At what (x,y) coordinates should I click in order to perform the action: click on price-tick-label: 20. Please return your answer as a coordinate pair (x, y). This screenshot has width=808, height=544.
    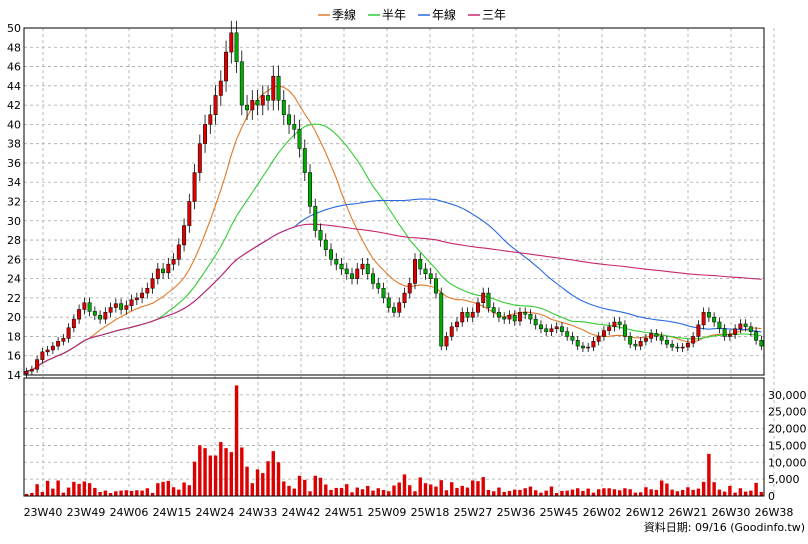
    Looking at the image, I should click on (14, 317).